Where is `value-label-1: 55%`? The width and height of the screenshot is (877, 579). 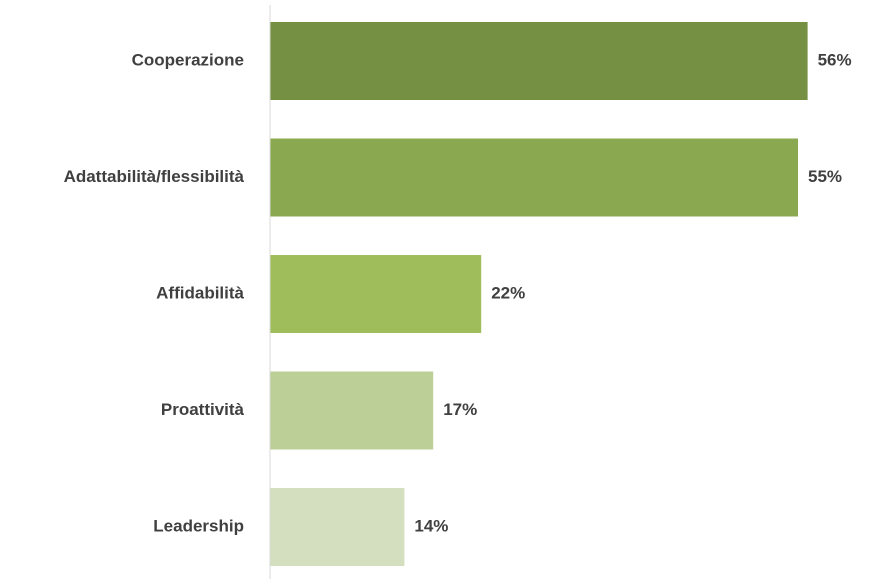 value-label-1: 55% is located at coordinates (825, 176).